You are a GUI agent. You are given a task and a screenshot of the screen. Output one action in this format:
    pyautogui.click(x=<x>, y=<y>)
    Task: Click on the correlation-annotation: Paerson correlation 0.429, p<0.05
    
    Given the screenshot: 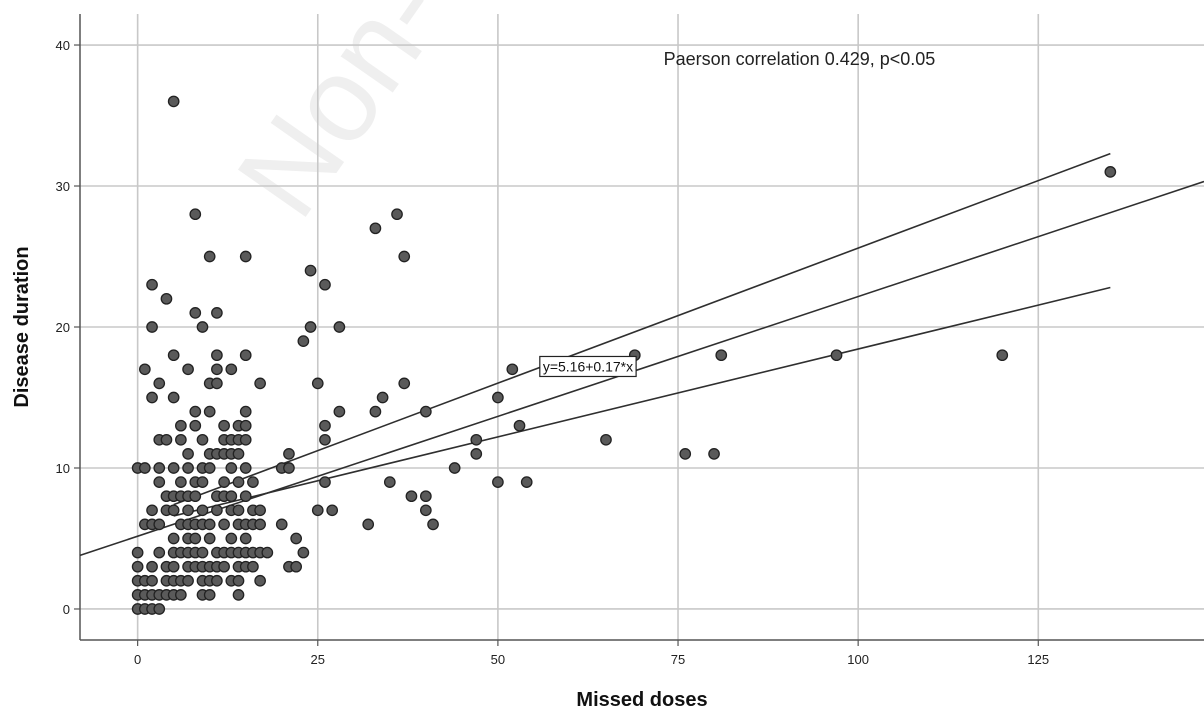 What is the action you would take?
    pyautogui.click(x=800, y=59)
    